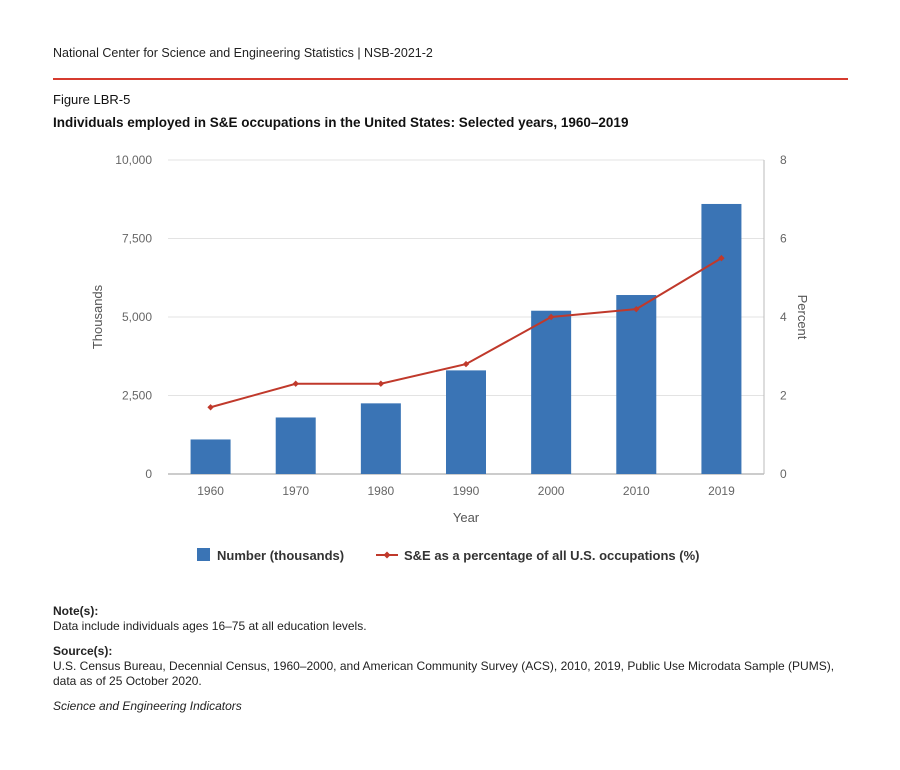 The width and height of the screenshot is (900, 770). What do you see at coordinates (147, 706) in the screenshot?
I see `publication-name: Science and Engineering Indicators` at bounding box center [147, 706].